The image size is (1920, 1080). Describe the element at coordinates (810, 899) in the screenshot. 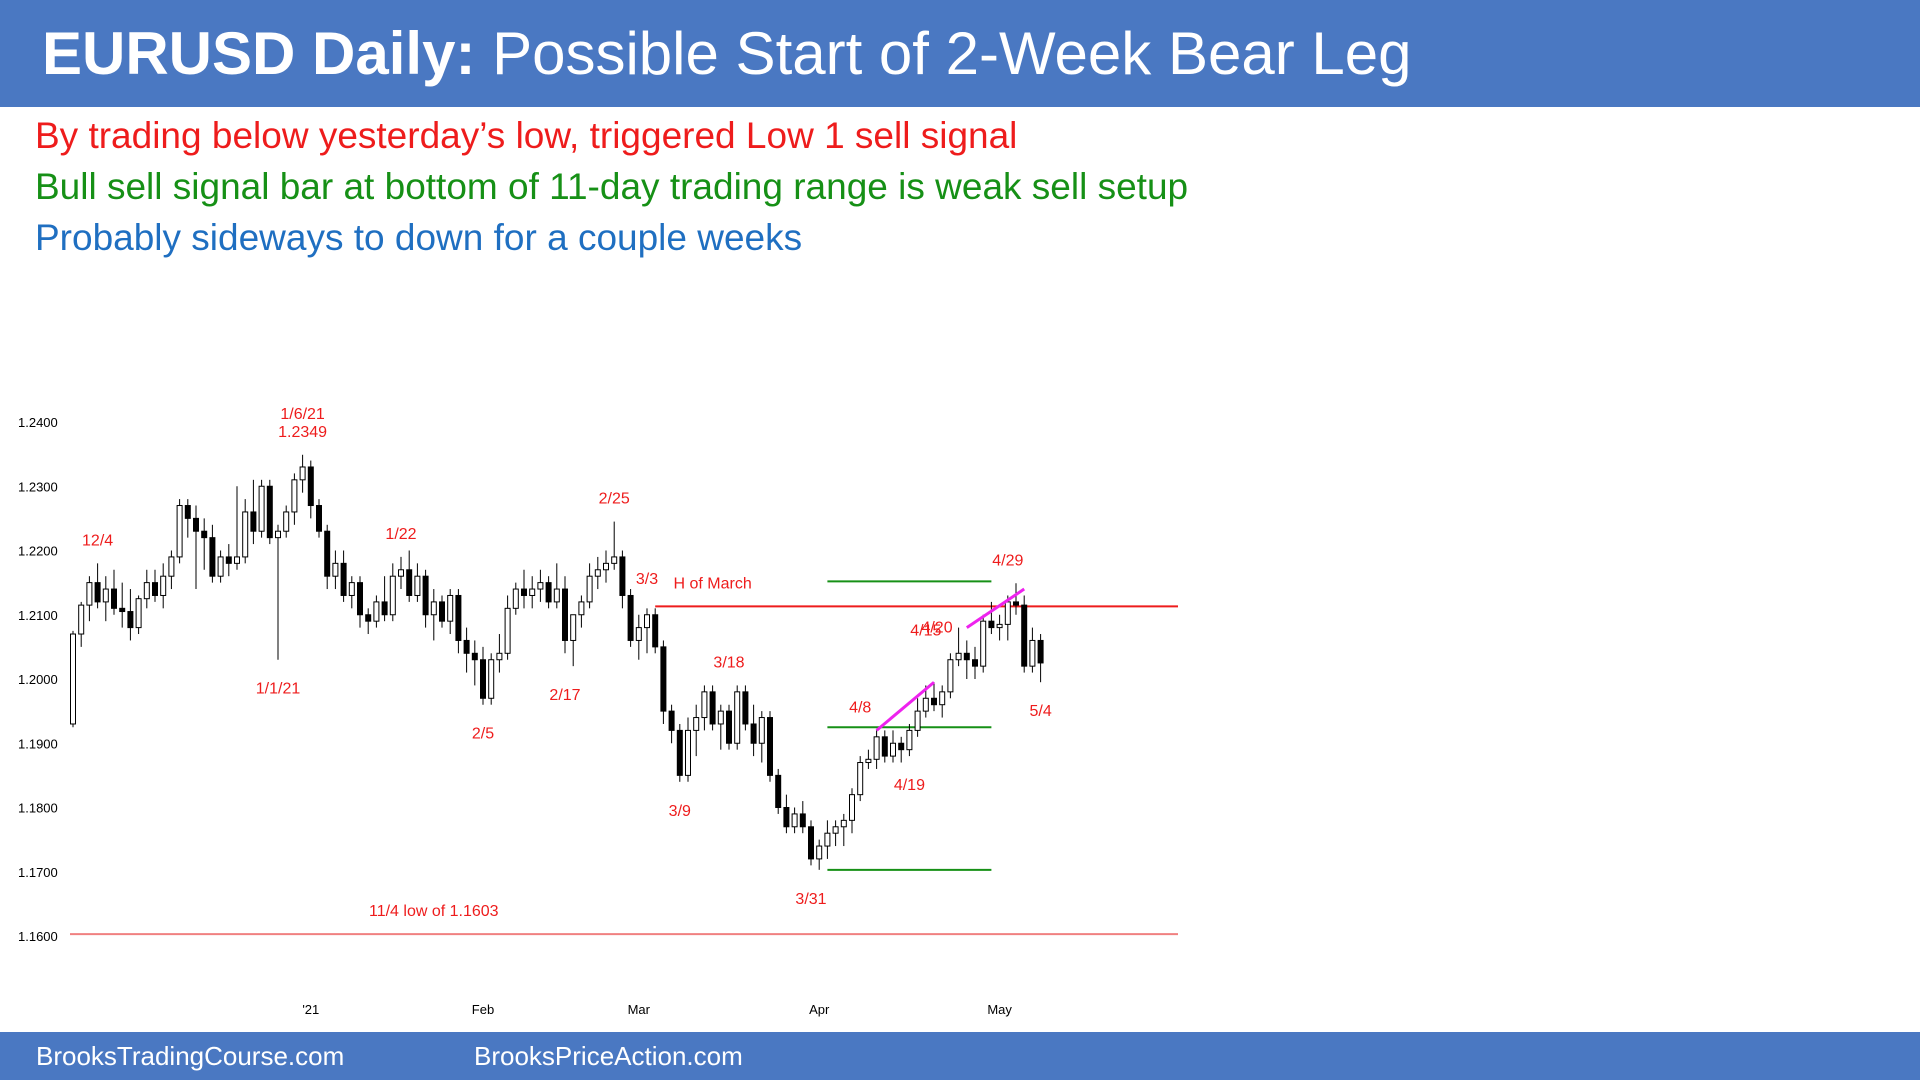

I see `annotation-label: 3/31` at that location.